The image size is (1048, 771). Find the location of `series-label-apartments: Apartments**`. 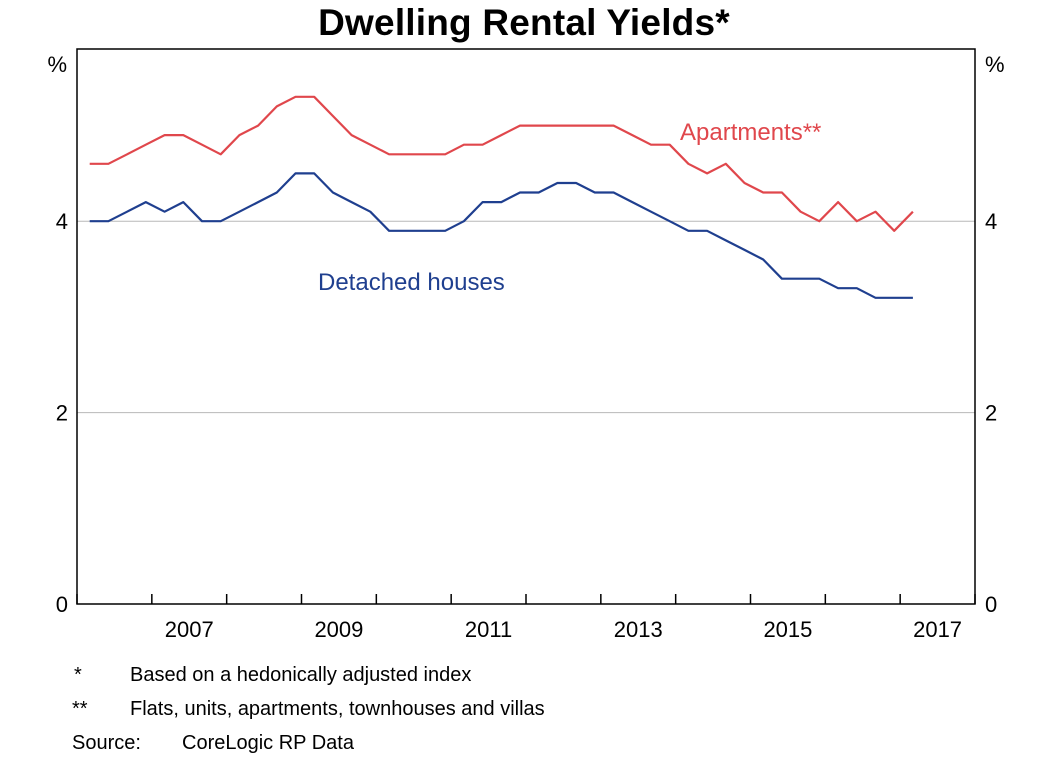

series-label-apartments: Apartments** is located at coordinates (750, 132).